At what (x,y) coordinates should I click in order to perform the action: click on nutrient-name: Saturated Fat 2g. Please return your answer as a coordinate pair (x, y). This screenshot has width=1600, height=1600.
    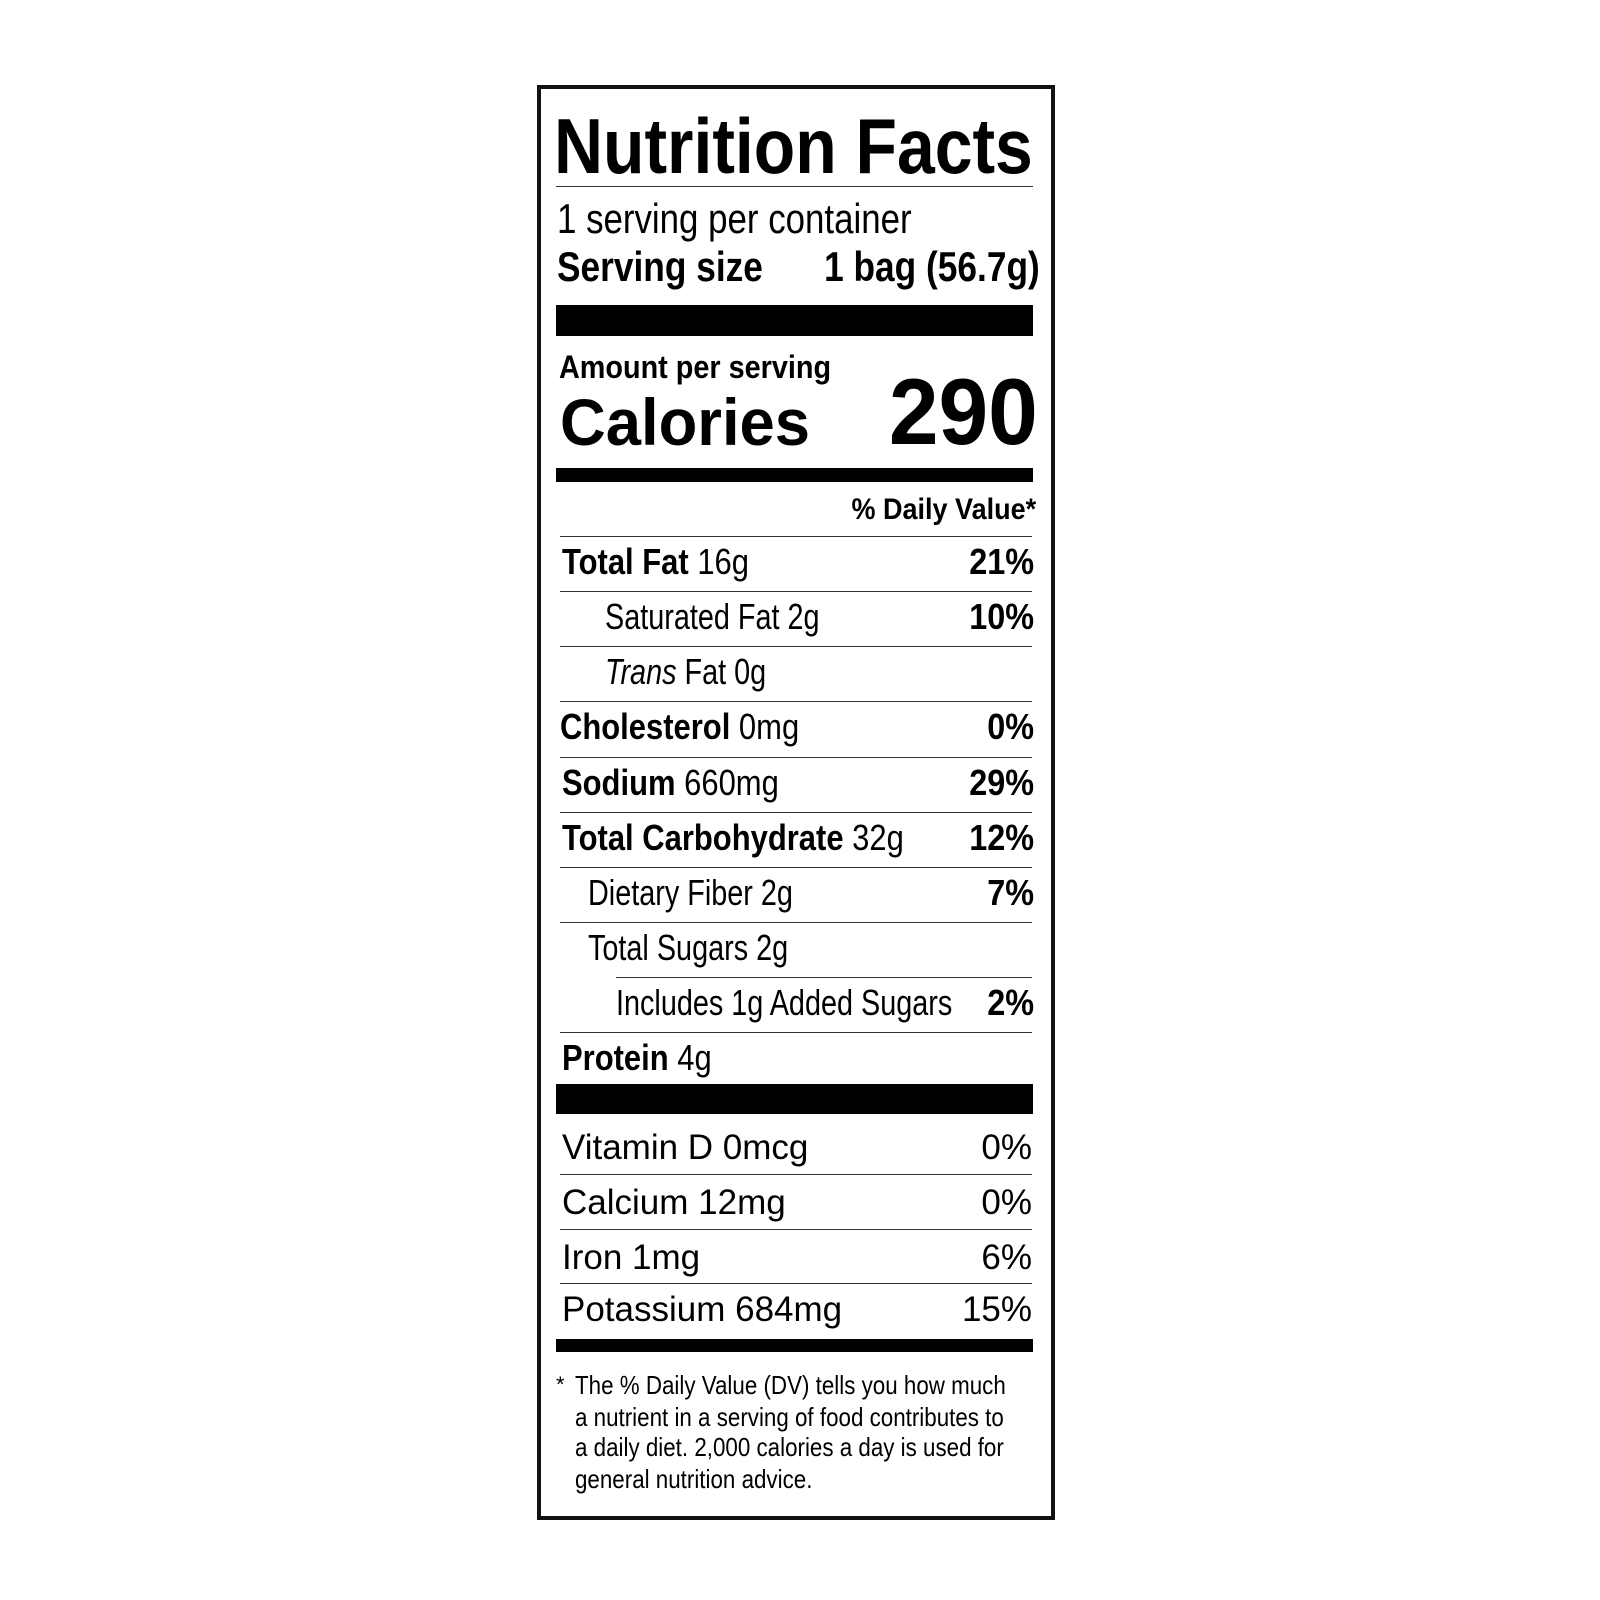
    Looking at the image, I should click on (712, 616).